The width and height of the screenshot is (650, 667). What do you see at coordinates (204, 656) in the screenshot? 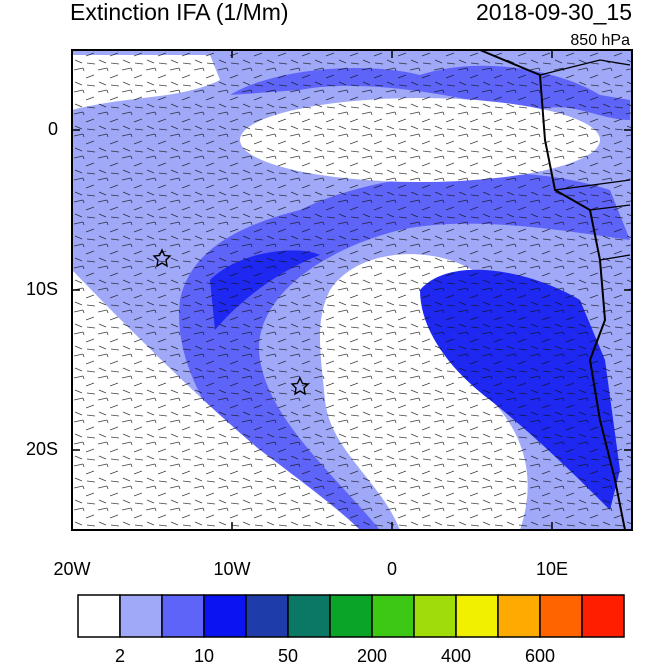
I see `colorbar-label: 10` at bounding box center [204, 656].